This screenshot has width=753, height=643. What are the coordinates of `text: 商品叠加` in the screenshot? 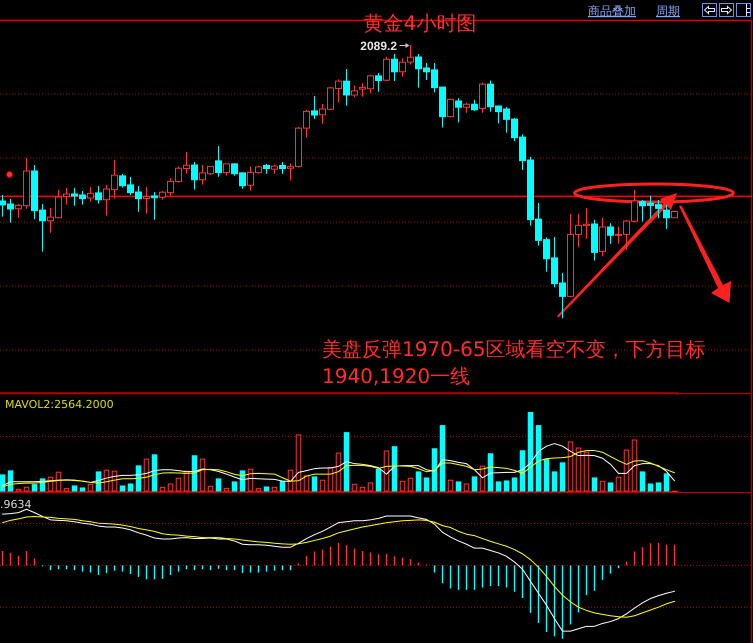 It's located at (612, 11).